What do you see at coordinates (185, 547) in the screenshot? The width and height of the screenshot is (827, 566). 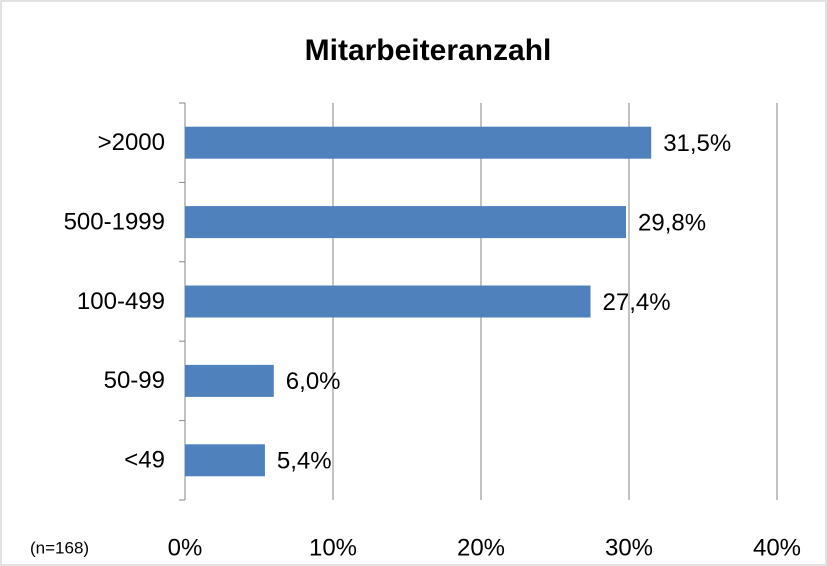 I see `x-tick-label: 0%` at bounding box center [185, 547].